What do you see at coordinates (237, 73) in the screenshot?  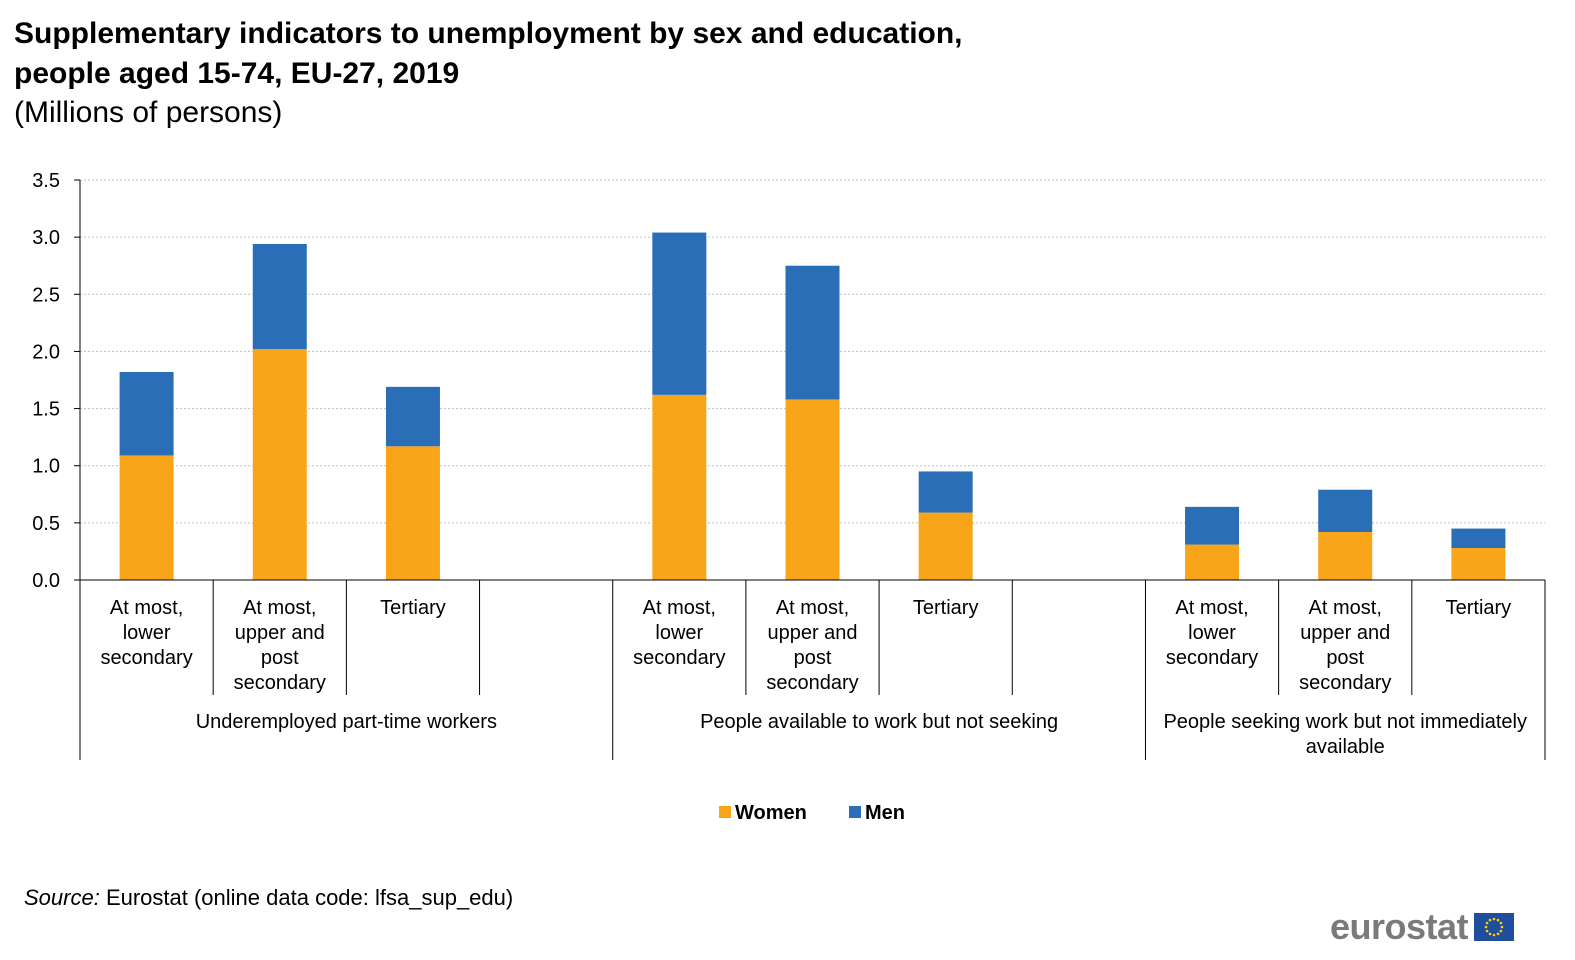 I see `chart-title-line-2: people aged 15-74, EU-27, 2019` at bounding box center [237, 73].